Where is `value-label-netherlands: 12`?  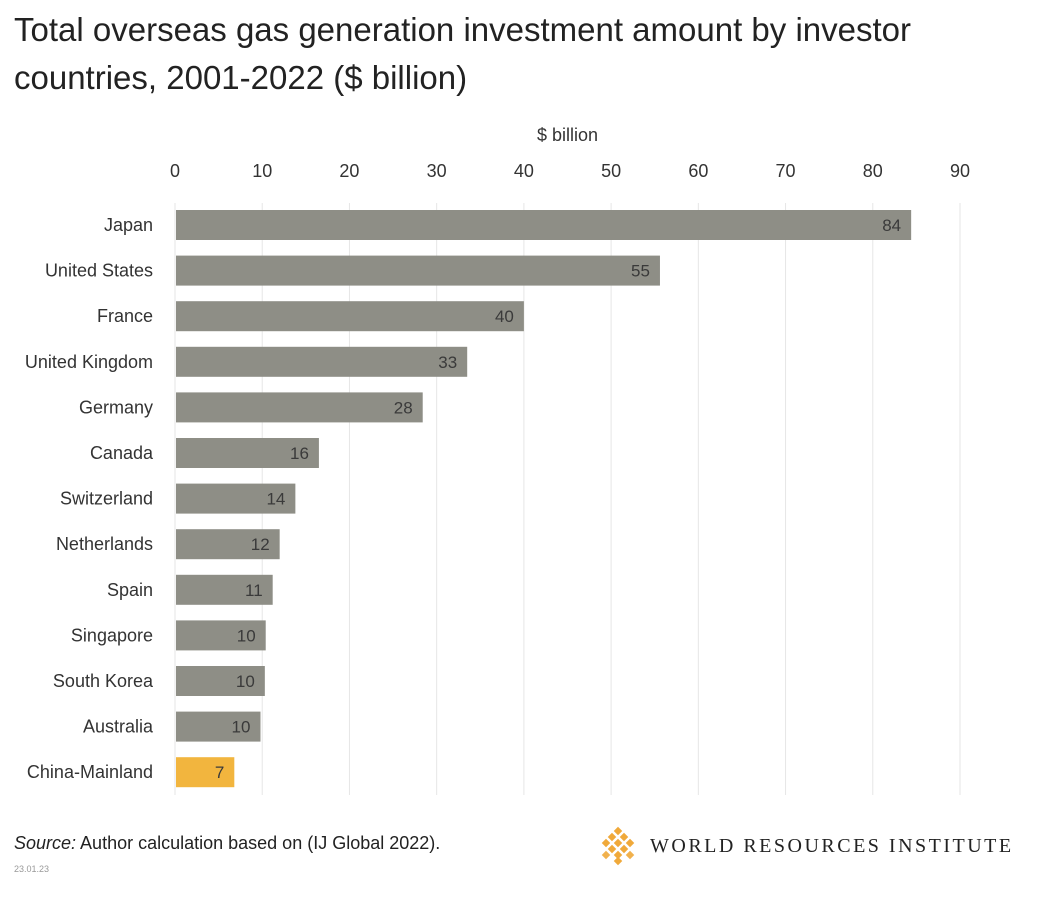
value-label-netherlands: 12 is located at coordinates (260, 544).